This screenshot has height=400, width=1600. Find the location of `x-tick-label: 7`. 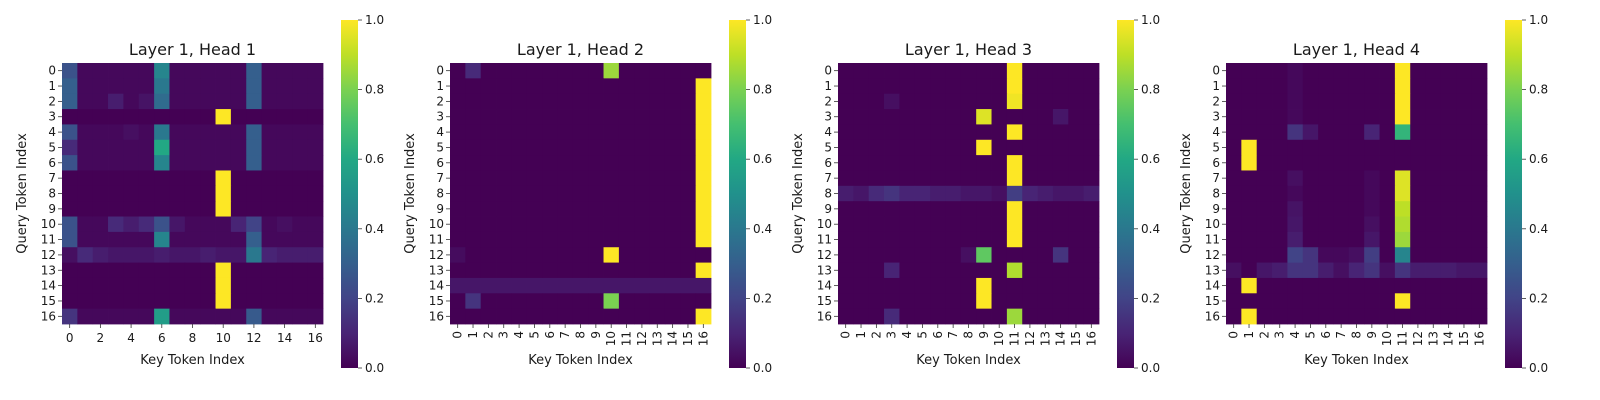

x-tick-label: 7 is located at coordinates (953, 335).